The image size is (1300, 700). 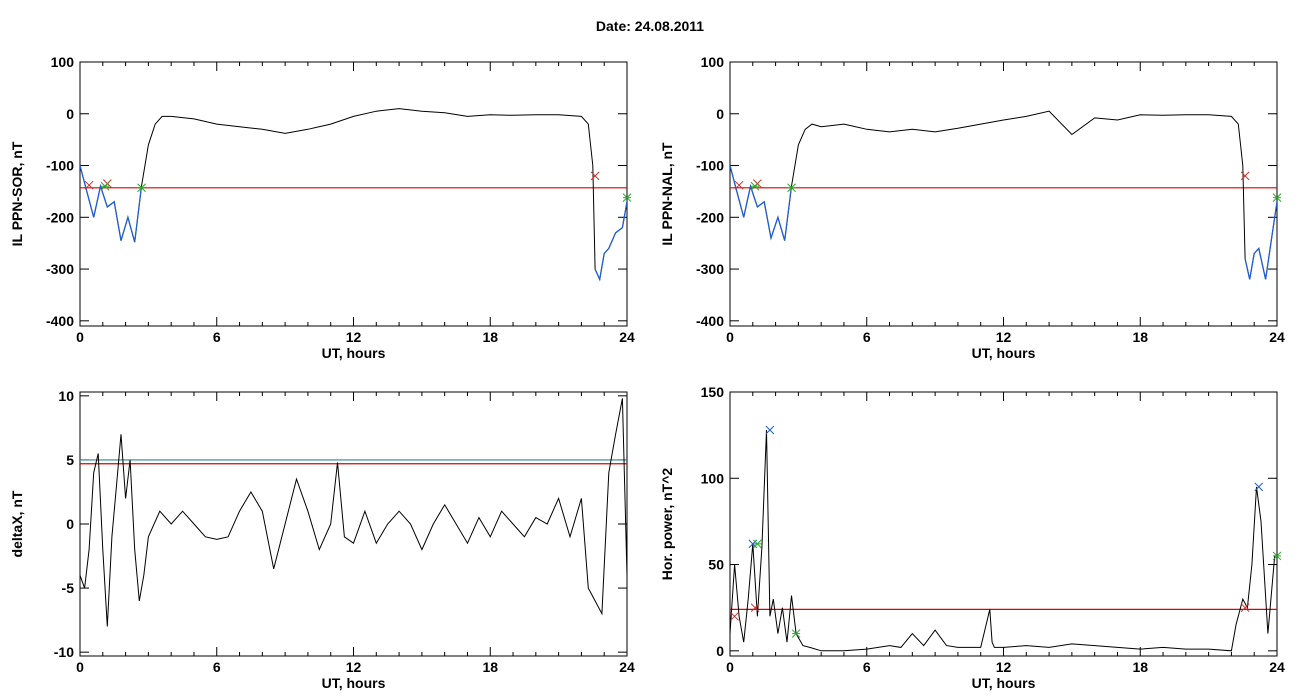 I want to click on y-tick-label: 50, so click(x=716, y=565).